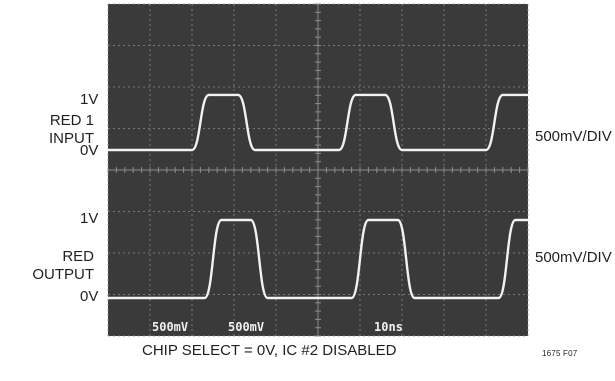  Describe the element at coordinates (246, 327) in the screenshot. I see `readout-ch2-scale: 500mV` at that location.